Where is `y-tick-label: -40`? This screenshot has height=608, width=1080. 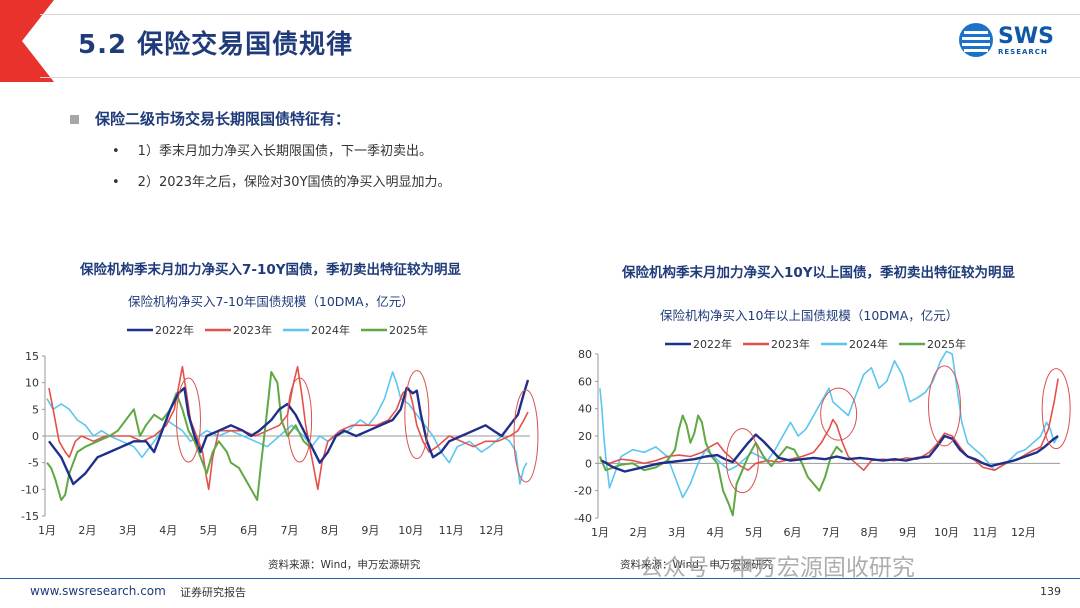 y-tick-label: -40 is located at coordinates (583, 518).